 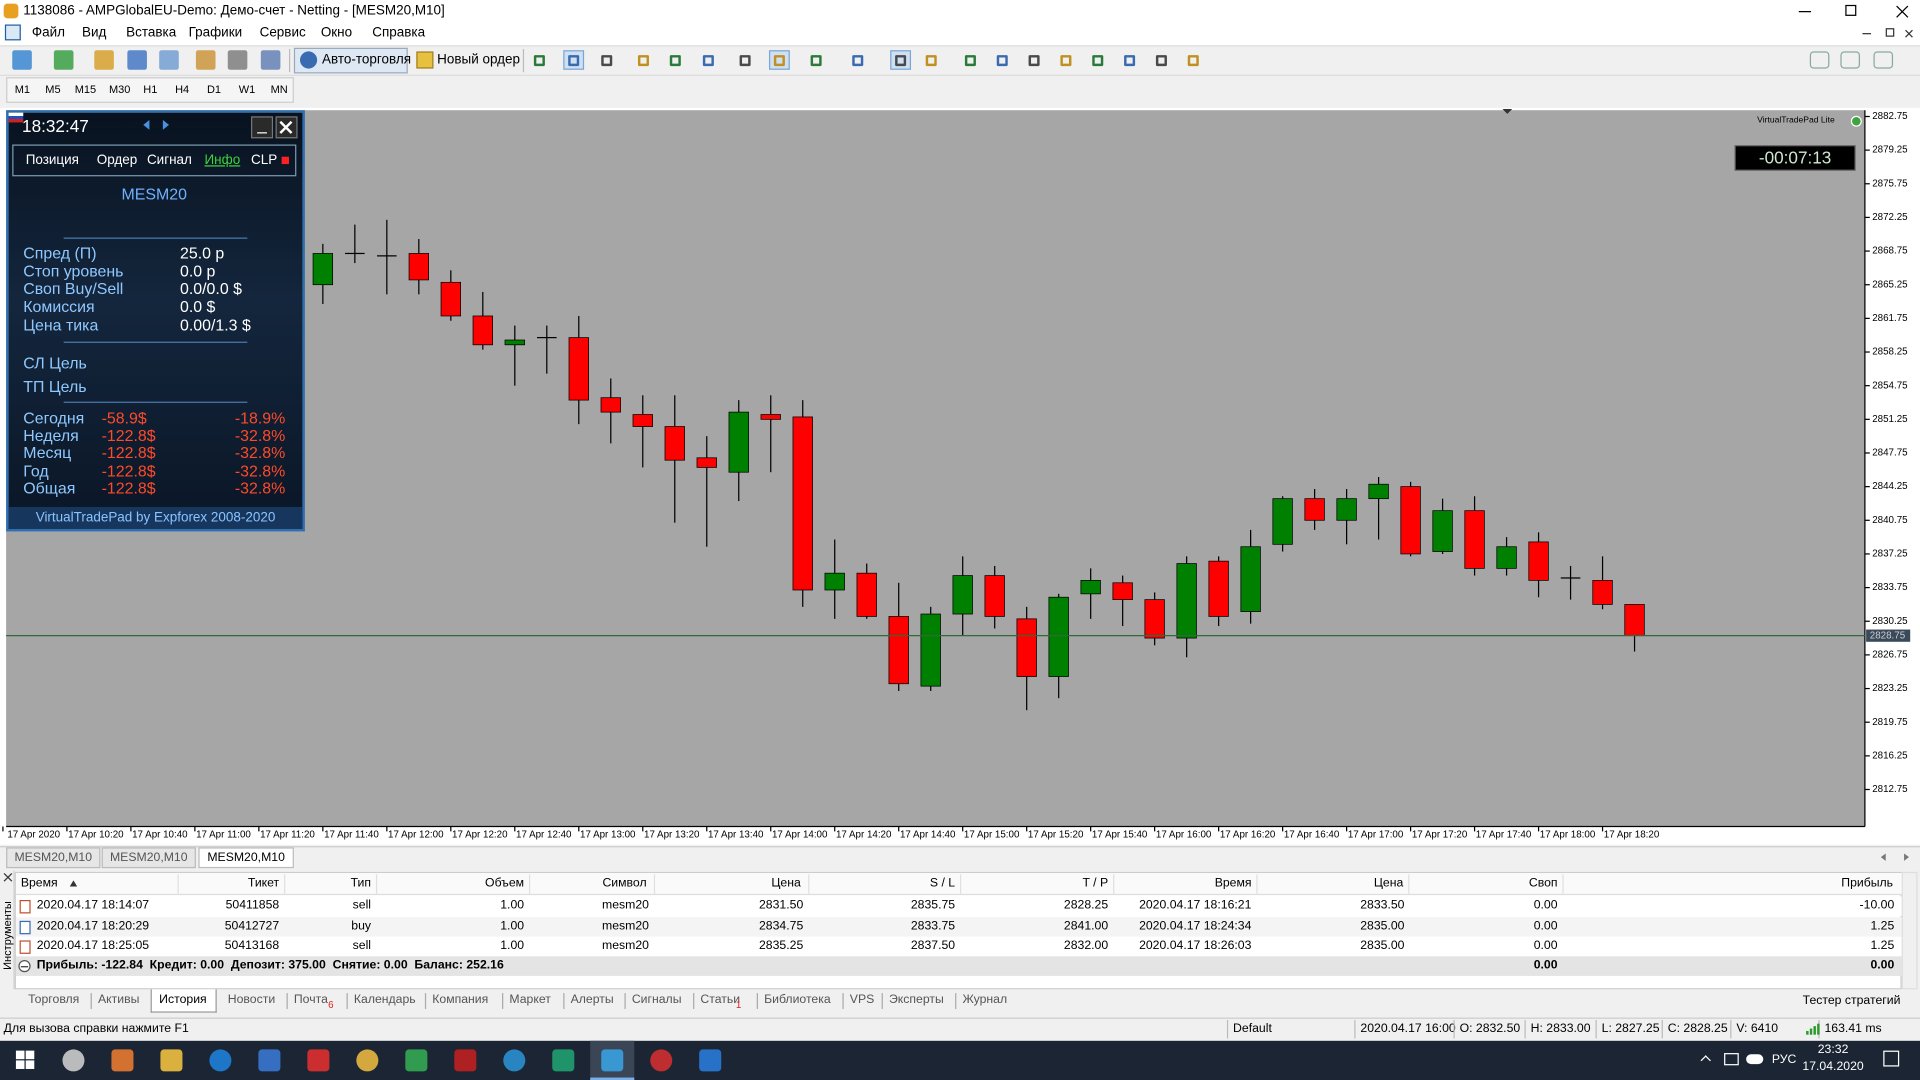 What do you see at coordinates (279, 89) in the screenshot?
I see `timeframe-button: MN` at bounding box center [279, 89].